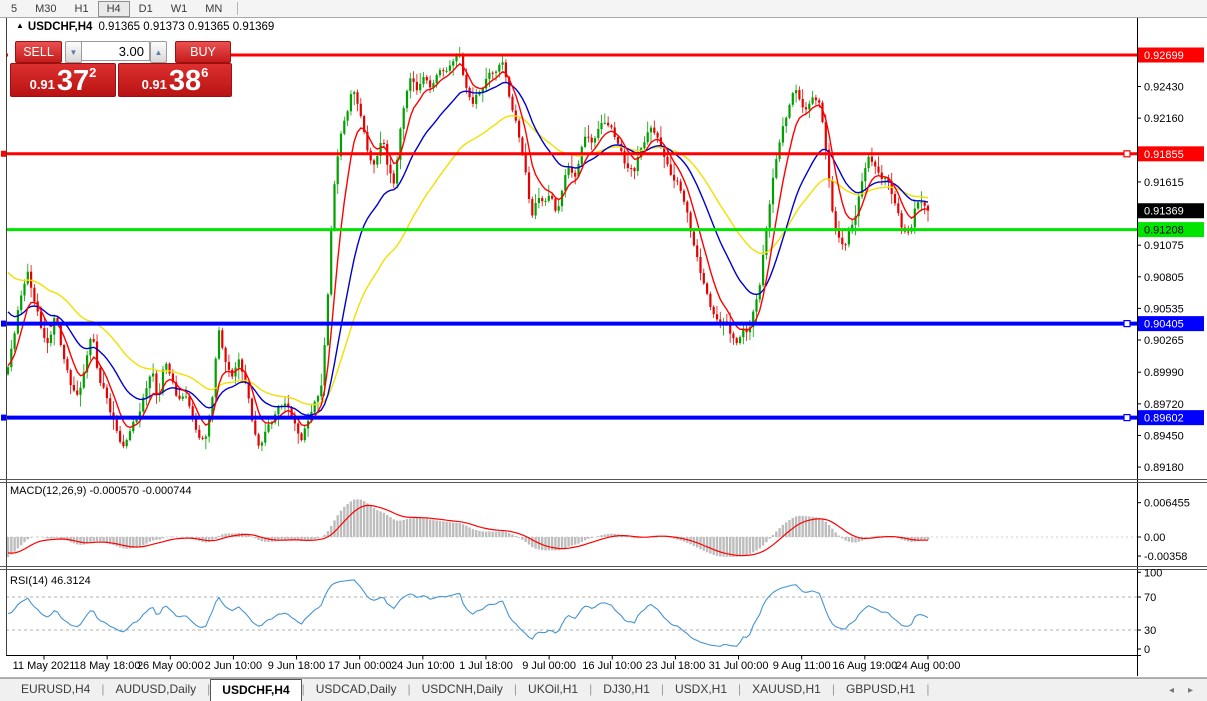  What do you see at coordinates (1164, 246) in the screenshot?
I see `price-axis-tick: 0.91075` at bounding box center [1164, 246].